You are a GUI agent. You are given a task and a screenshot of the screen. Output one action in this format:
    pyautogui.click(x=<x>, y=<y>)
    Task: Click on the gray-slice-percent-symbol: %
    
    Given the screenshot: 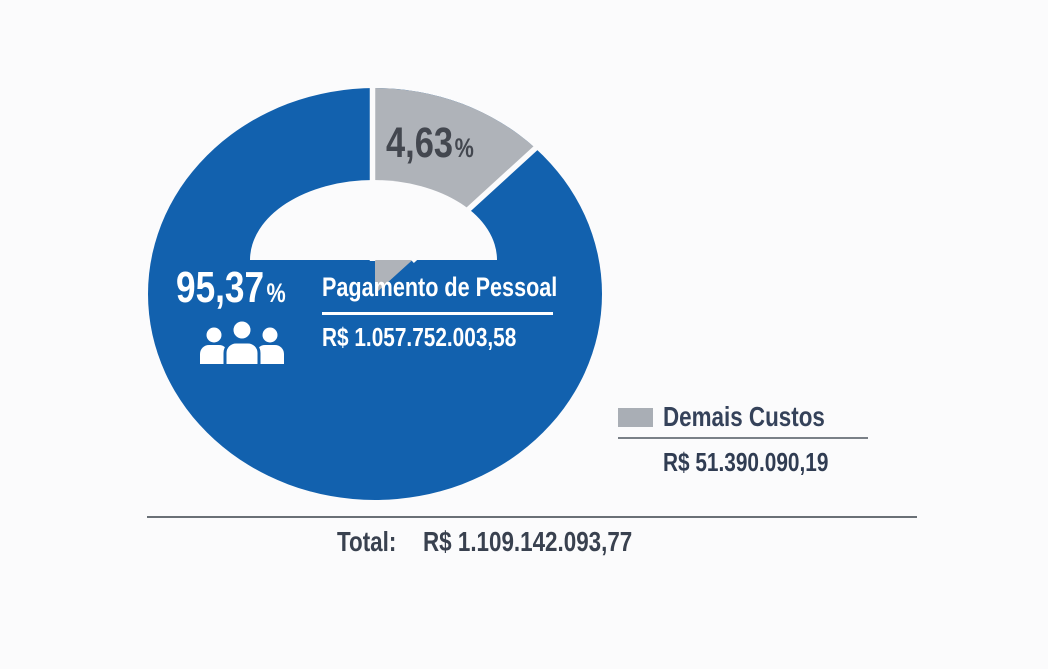 What is the action you would take?
    pyautogui.click(x=464, y=148)
    